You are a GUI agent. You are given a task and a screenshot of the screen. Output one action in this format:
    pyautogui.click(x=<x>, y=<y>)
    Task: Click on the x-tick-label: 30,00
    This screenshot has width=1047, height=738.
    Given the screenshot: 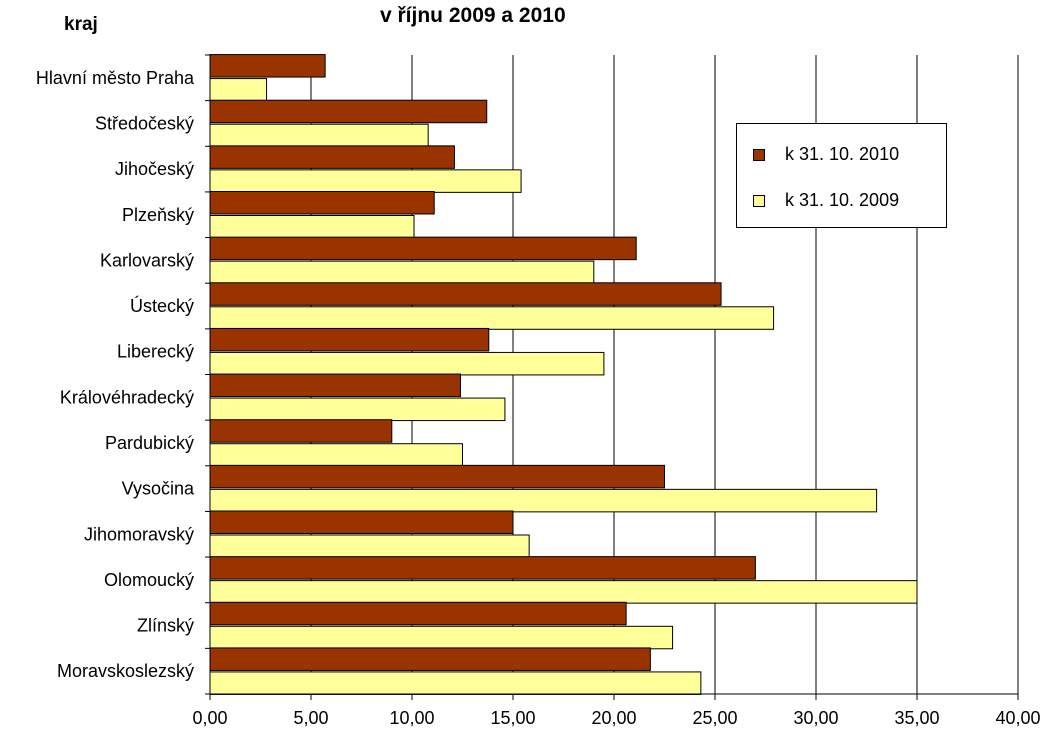 What is the action you would take?
    pyautogui.click(x=815, y=718)
    